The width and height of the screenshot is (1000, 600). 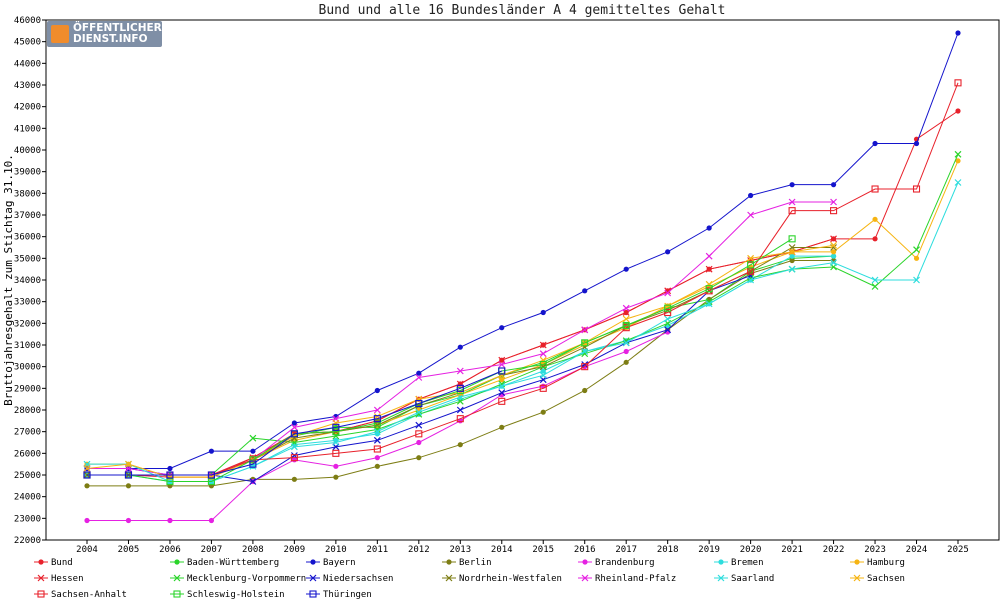 I want to click on y-tick-label: 37000, so click(x=27, y=216).